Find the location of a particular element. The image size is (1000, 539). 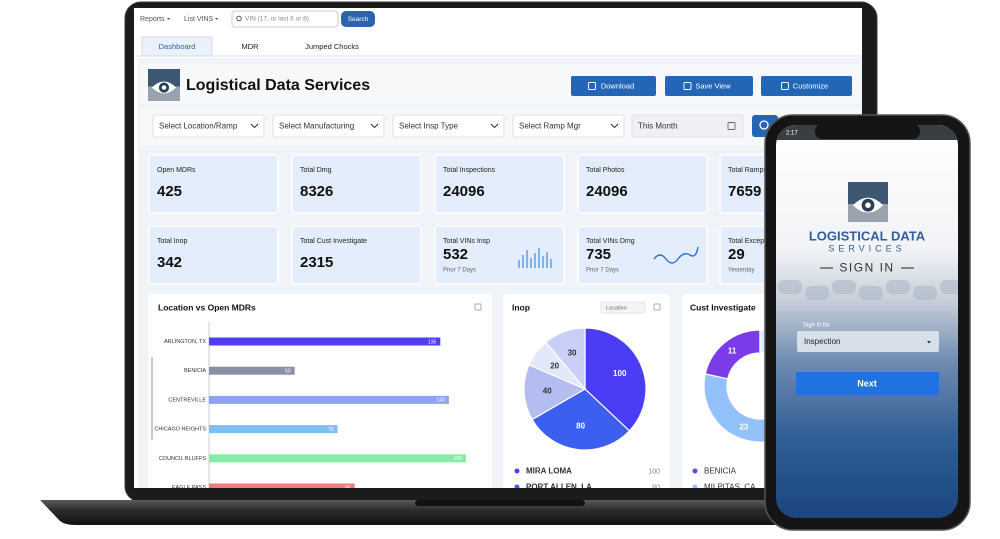

button-bg is located at coordinates (613, 86).